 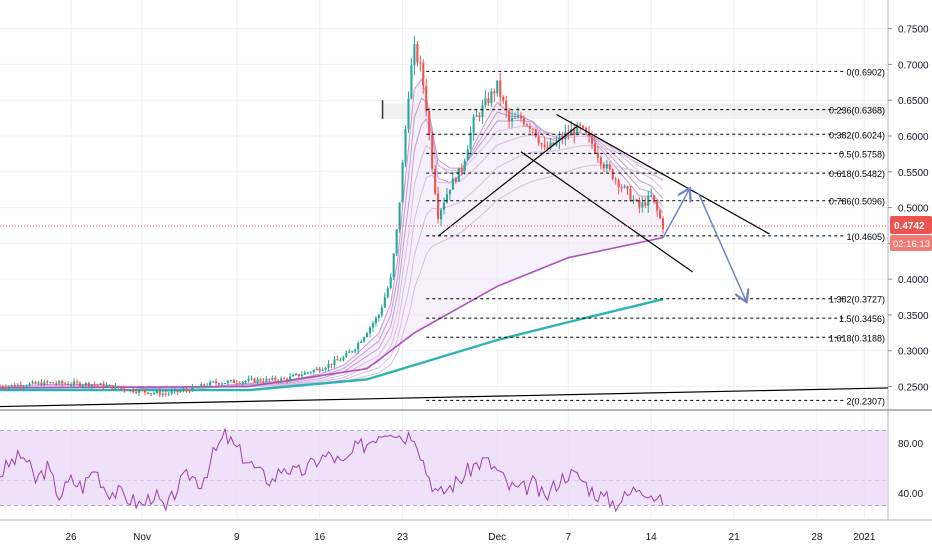 What do you see at coordinates (857, 202) in the screenshot?
I see `fib-level-label: 0.786(0.5096)` at bounding box center [857, 202].